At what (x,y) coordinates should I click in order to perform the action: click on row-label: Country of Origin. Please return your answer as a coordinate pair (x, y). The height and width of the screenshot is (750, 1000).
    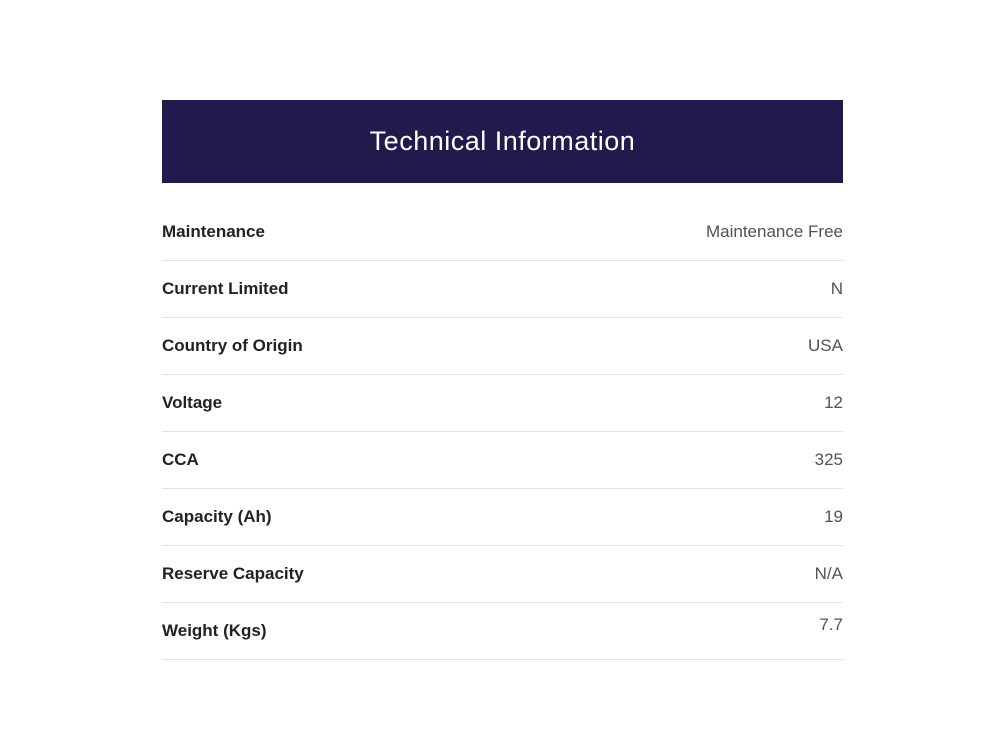
    Looking at the image, I should click on (232, 345).